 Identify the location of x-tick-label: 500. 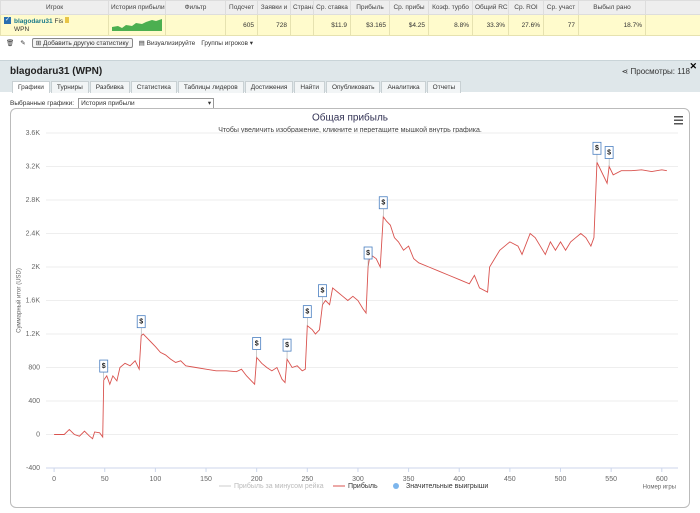
(561, 479).